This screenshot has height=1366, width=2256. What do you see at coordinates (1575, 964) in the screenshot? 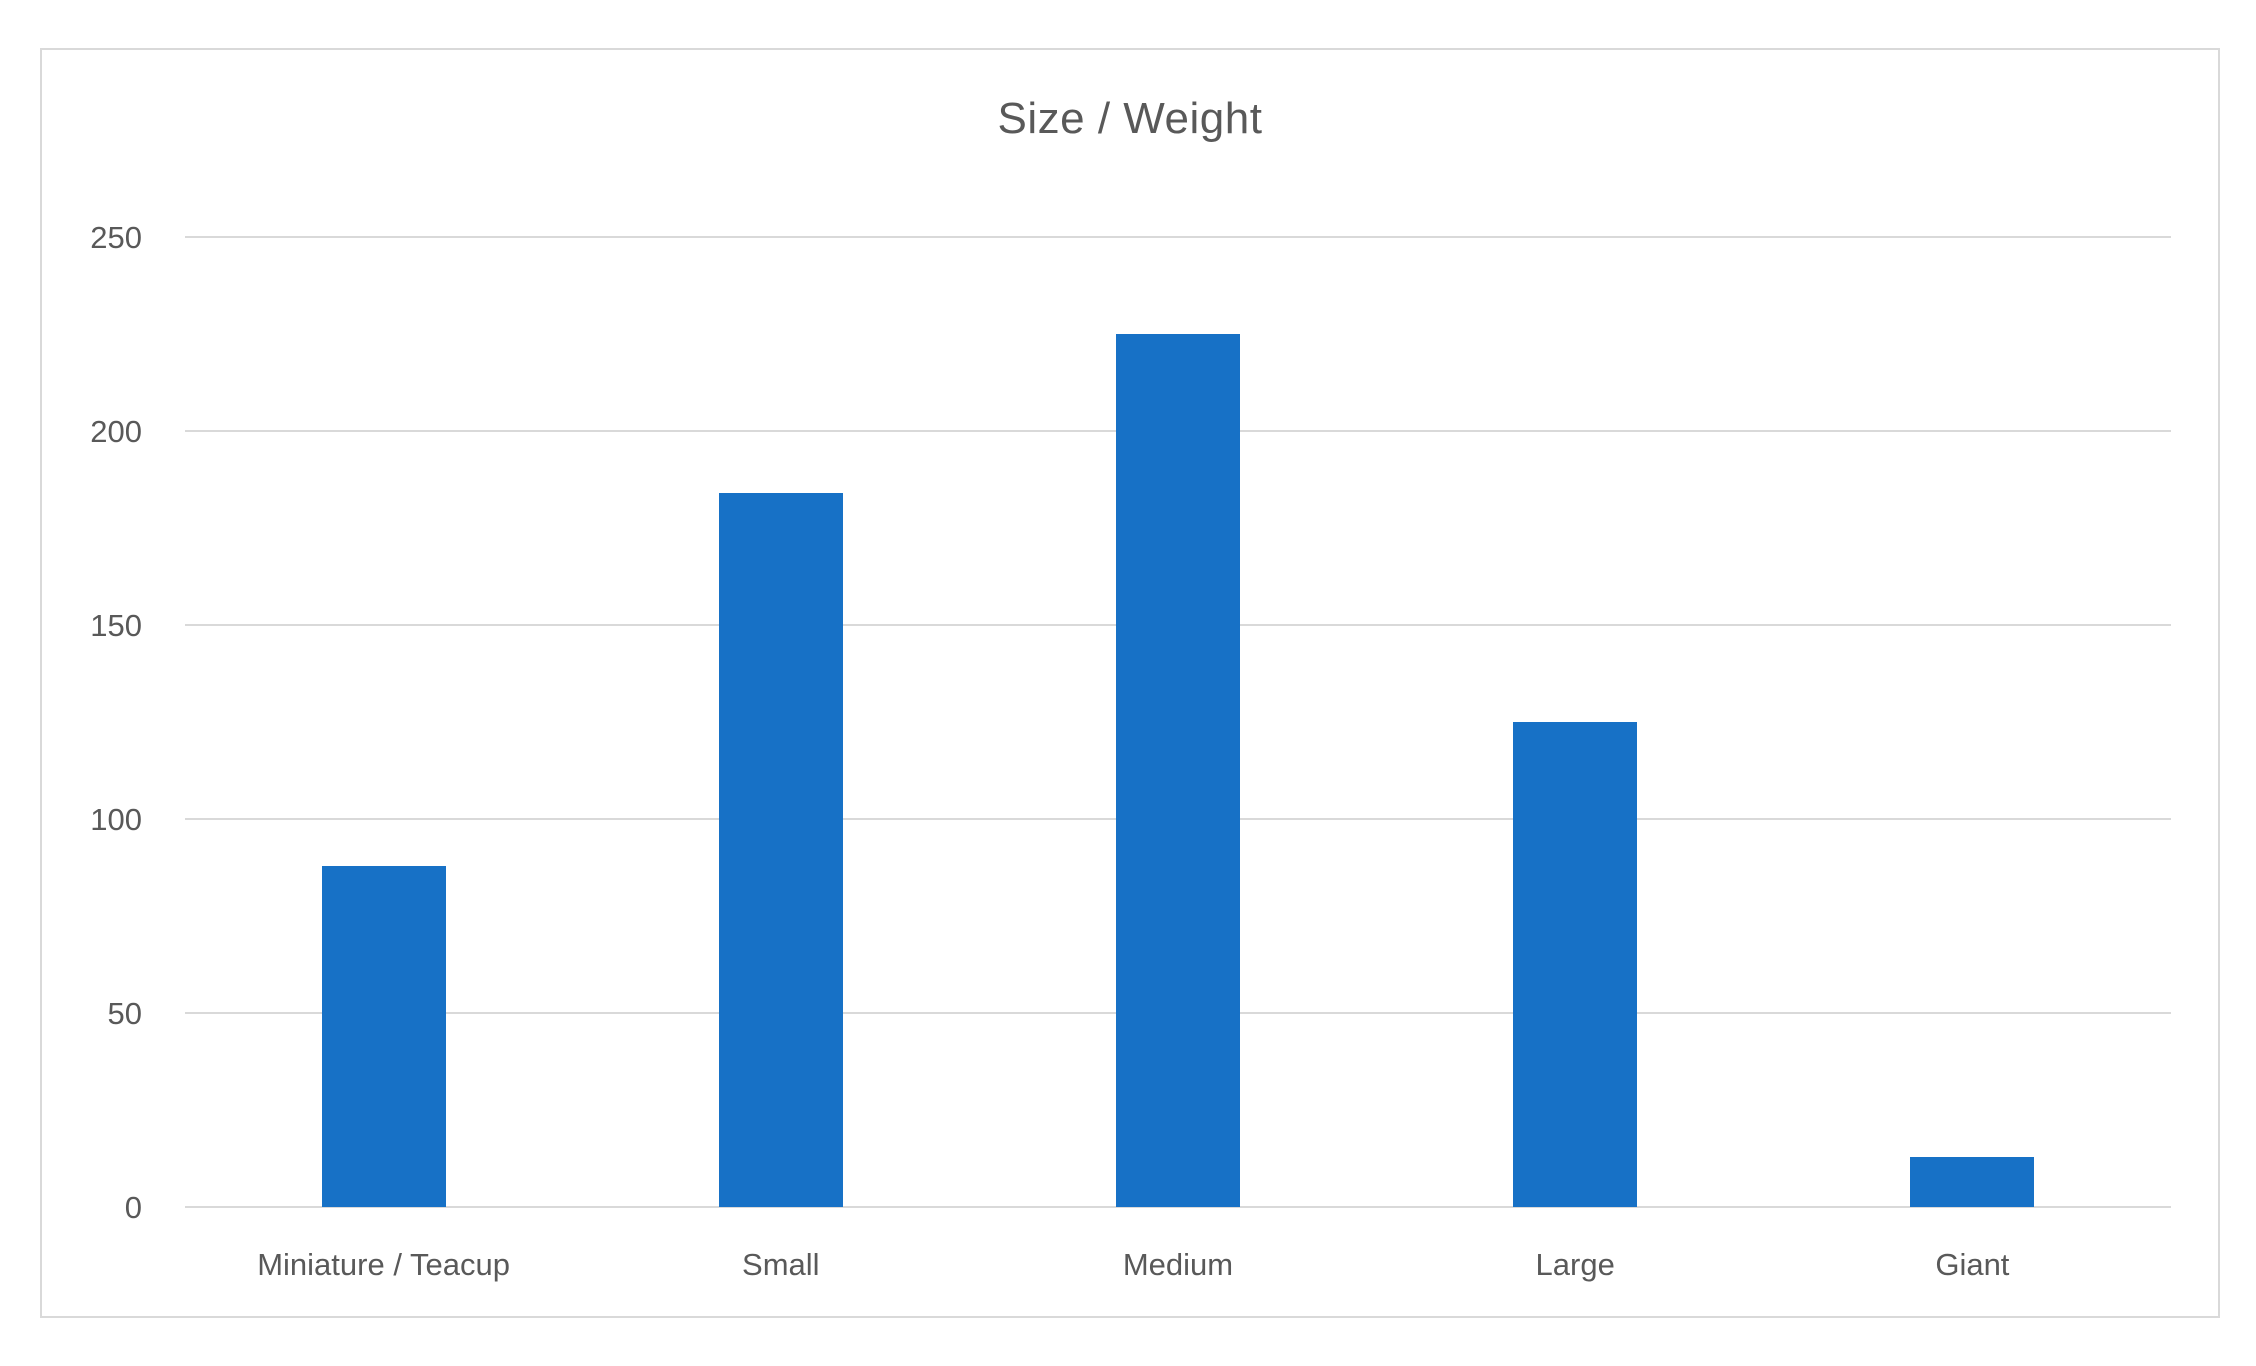
I see `bar-large` at bounding box center [1575, 964].